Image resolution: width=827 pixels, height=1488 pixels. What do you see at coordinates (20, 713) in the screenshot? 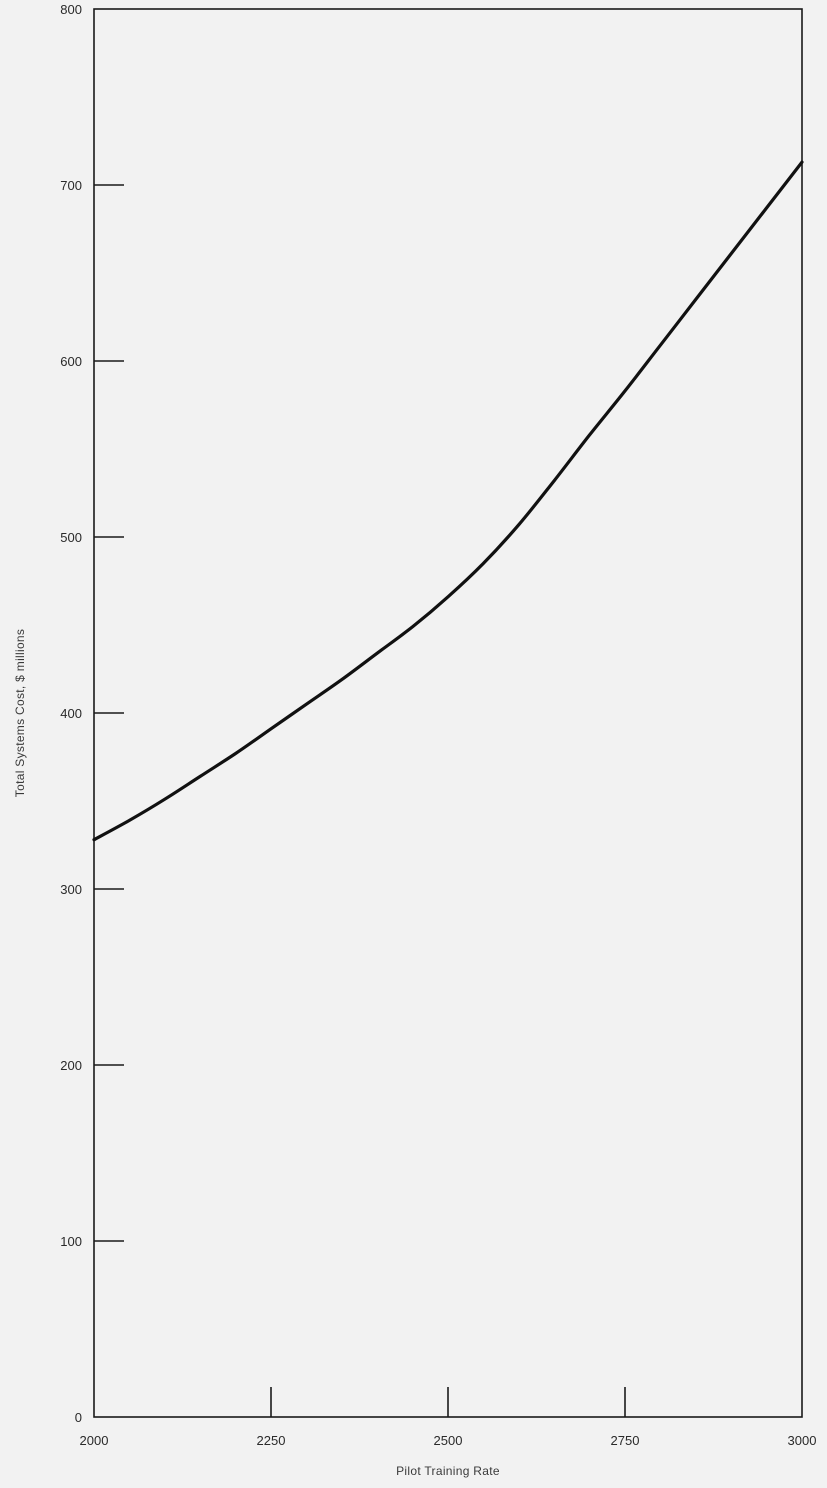
I see `y-axis-label: Total Systems Cost, $ millions` at bounding box center [20, 713].